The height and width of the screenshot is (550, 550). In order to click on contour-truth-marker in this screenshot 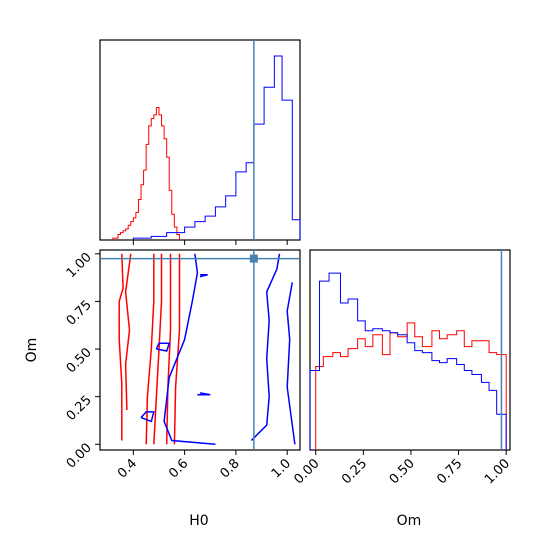, I will do `click(253, 258)`.